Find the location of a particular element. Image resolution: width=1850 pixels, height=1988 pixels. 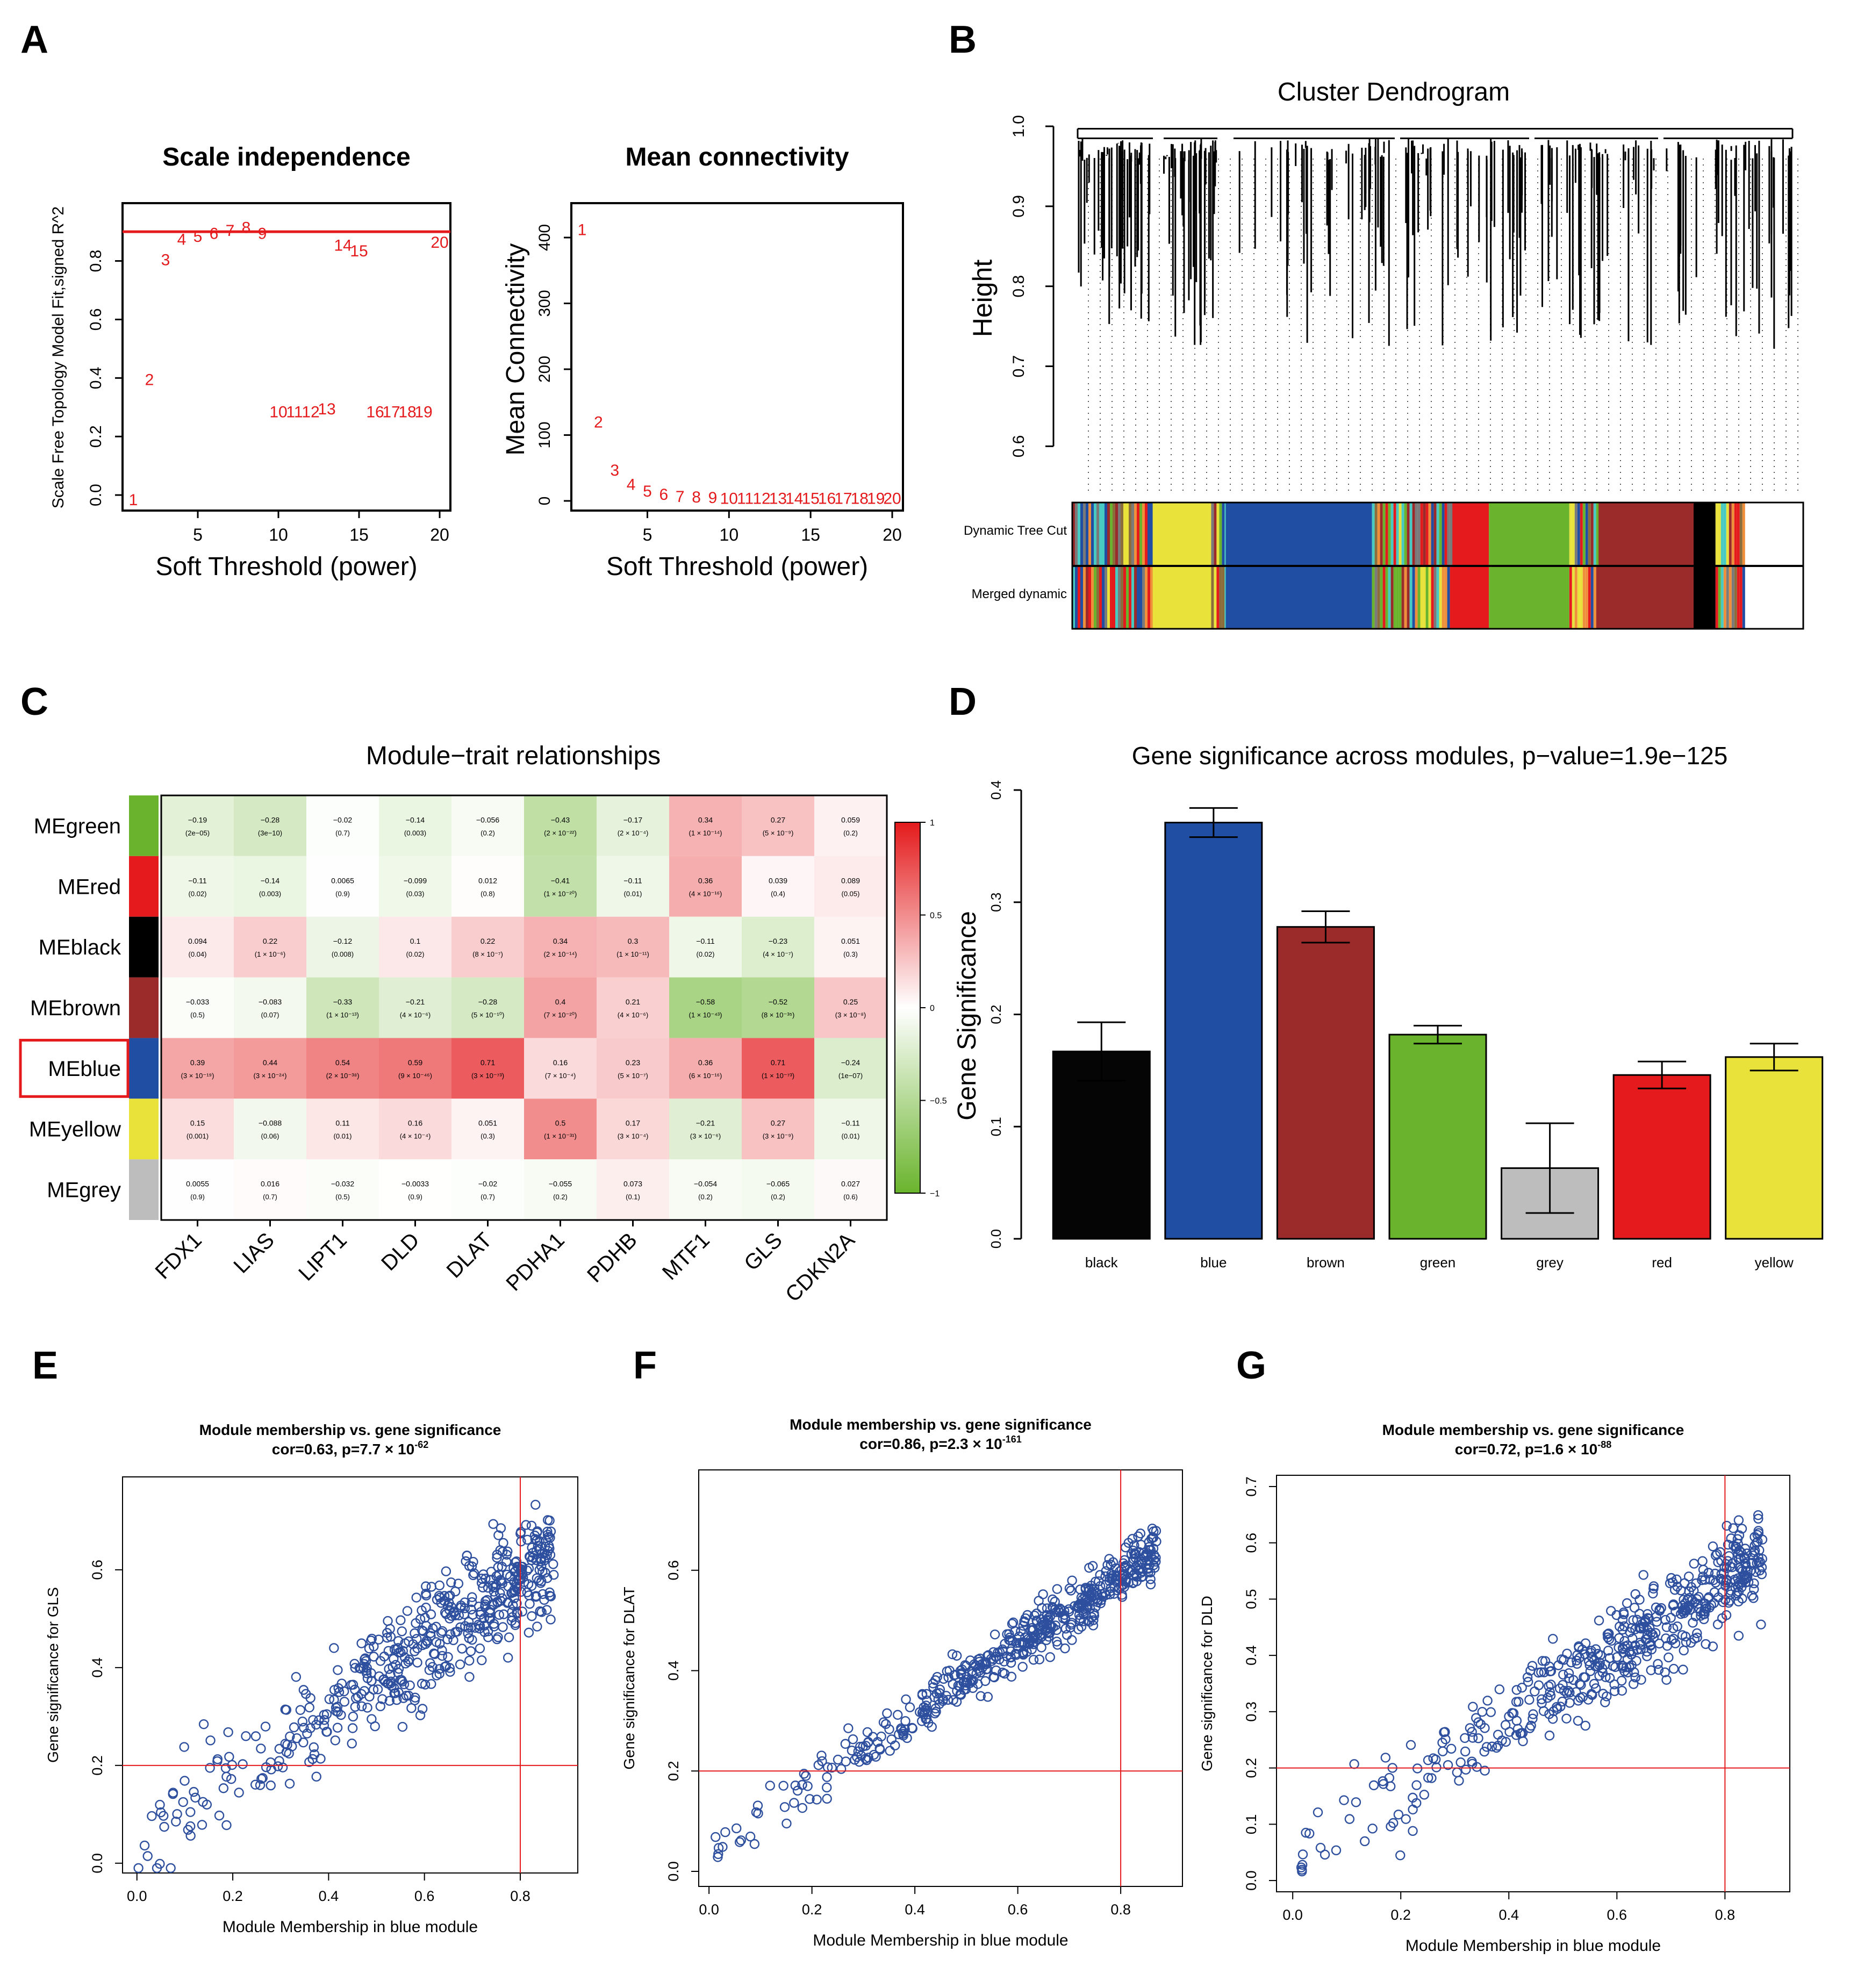

heatmap-cell-value: 0.36 is located at coordinates (706, 1062).